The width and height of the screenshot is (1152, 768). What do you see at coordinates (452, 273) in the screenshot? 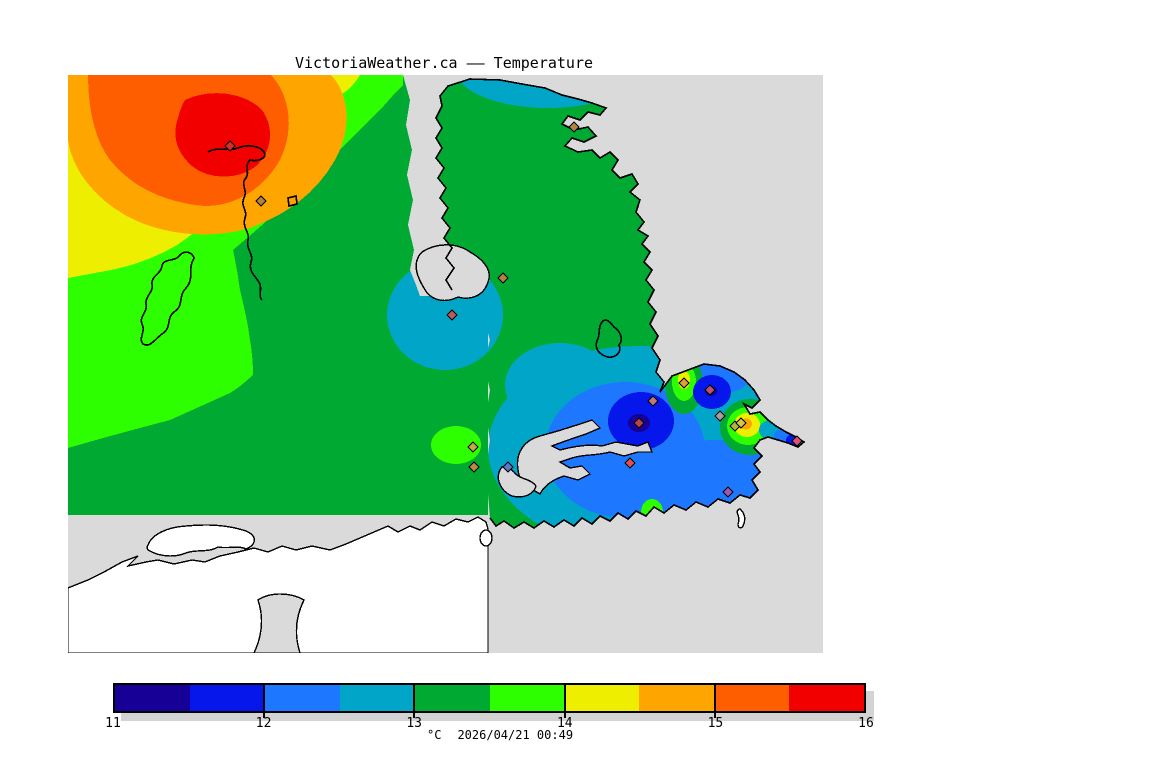
I see `saanich-inlet-water` at bounding box center [452, 273].